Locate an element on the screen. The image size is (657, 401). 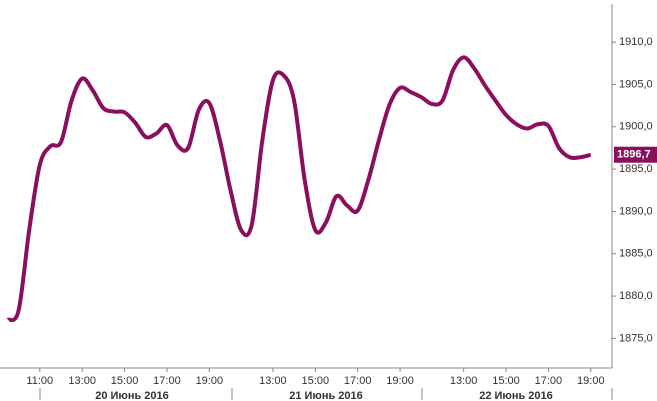
y-tick-label: 1900,0 is located at coordinates (636, 127).